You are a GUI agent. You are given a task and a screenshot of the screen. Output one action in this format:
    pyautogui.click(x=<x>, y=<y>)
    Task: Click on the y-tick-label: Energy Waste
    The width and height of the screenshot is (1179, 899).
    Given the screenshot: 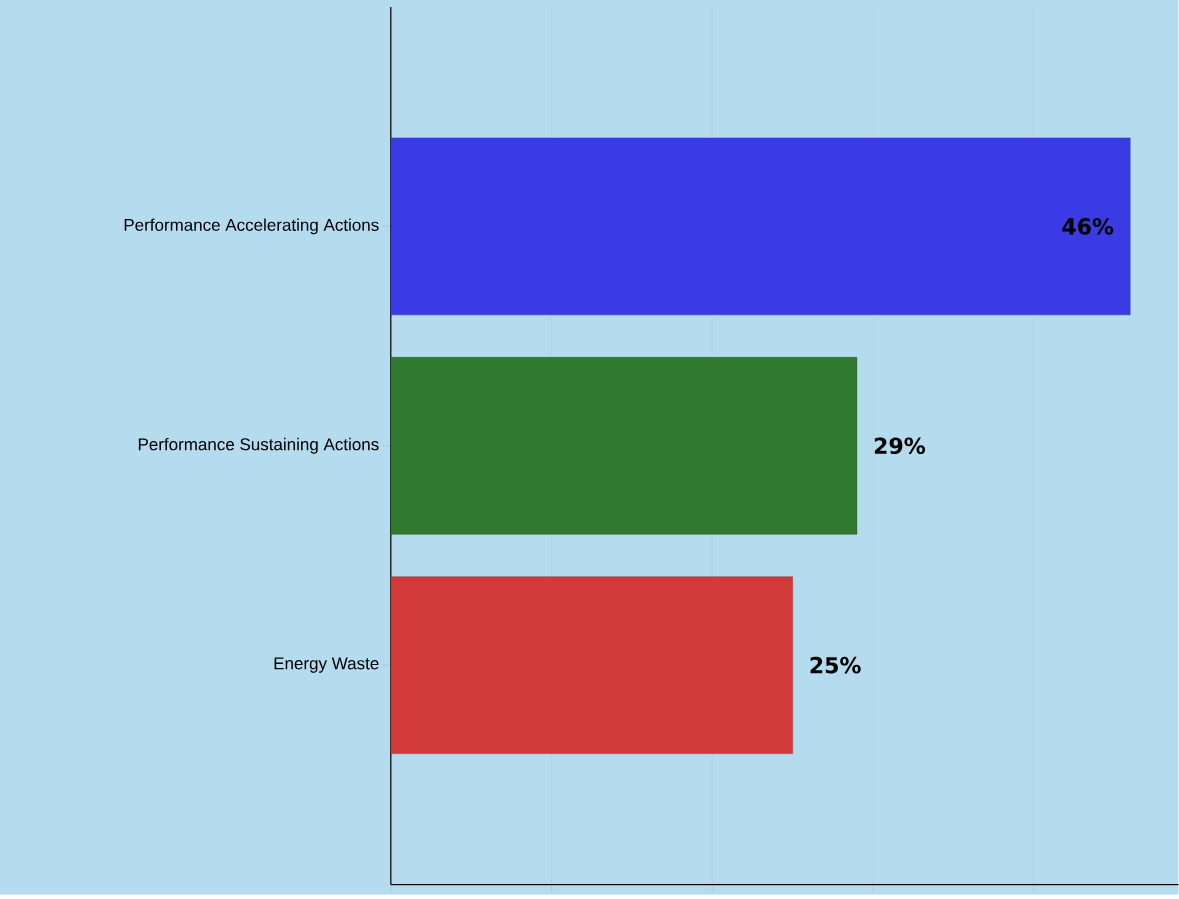 What is the action you would take?
    pyautogui.click(x=326, y=665)
    